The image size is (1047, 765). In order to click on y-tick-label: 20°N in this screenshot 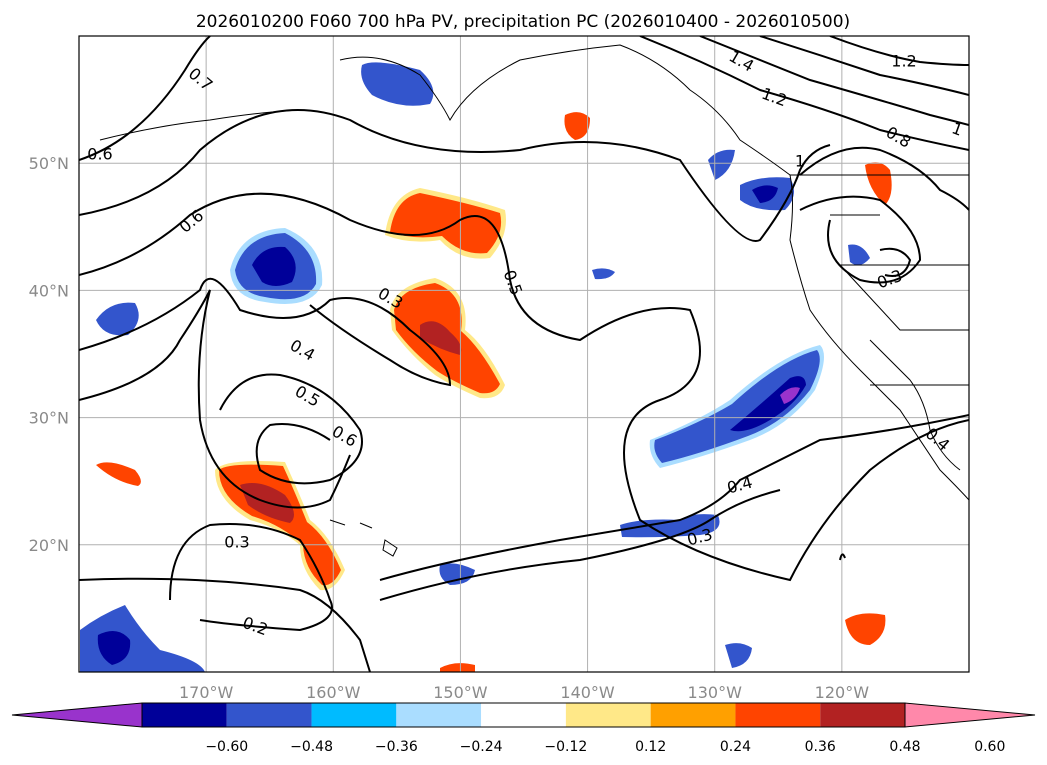, I will do `click(49, 545)`.